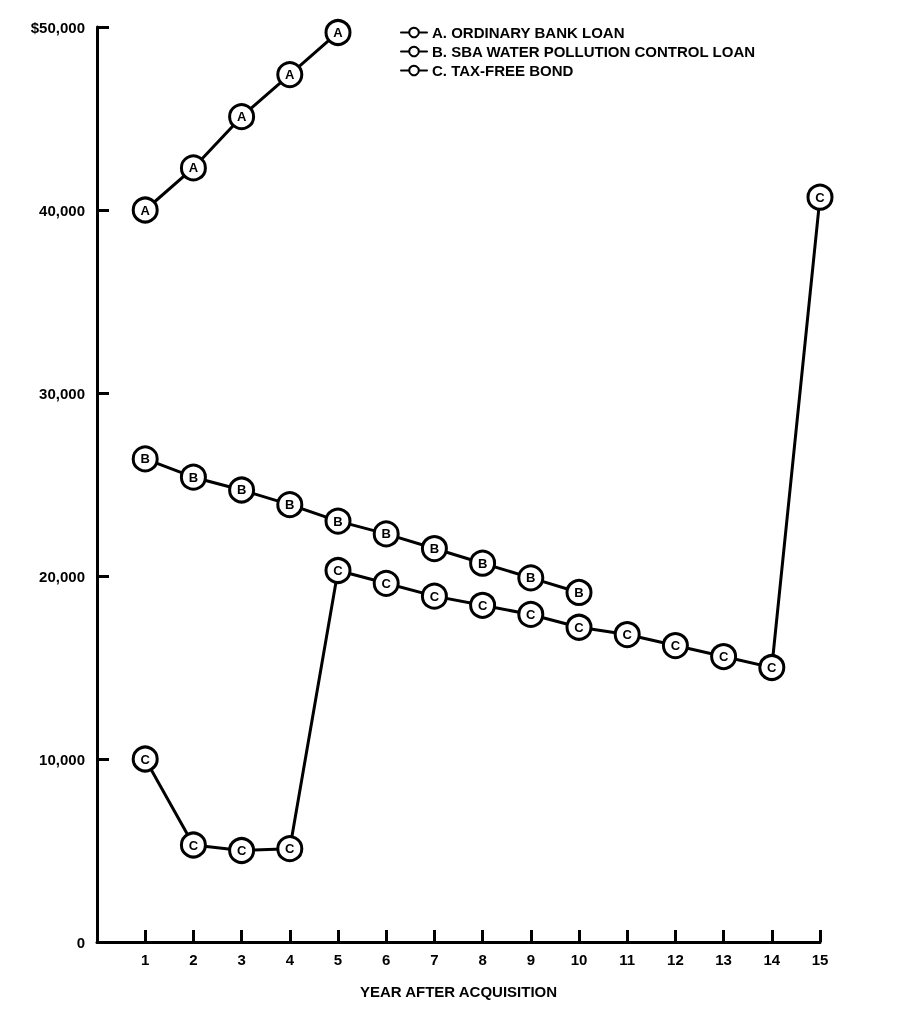 The height and width of the screenshot is (1012, 918). I want to click on x-tick-label: 7, so click(434, 959).